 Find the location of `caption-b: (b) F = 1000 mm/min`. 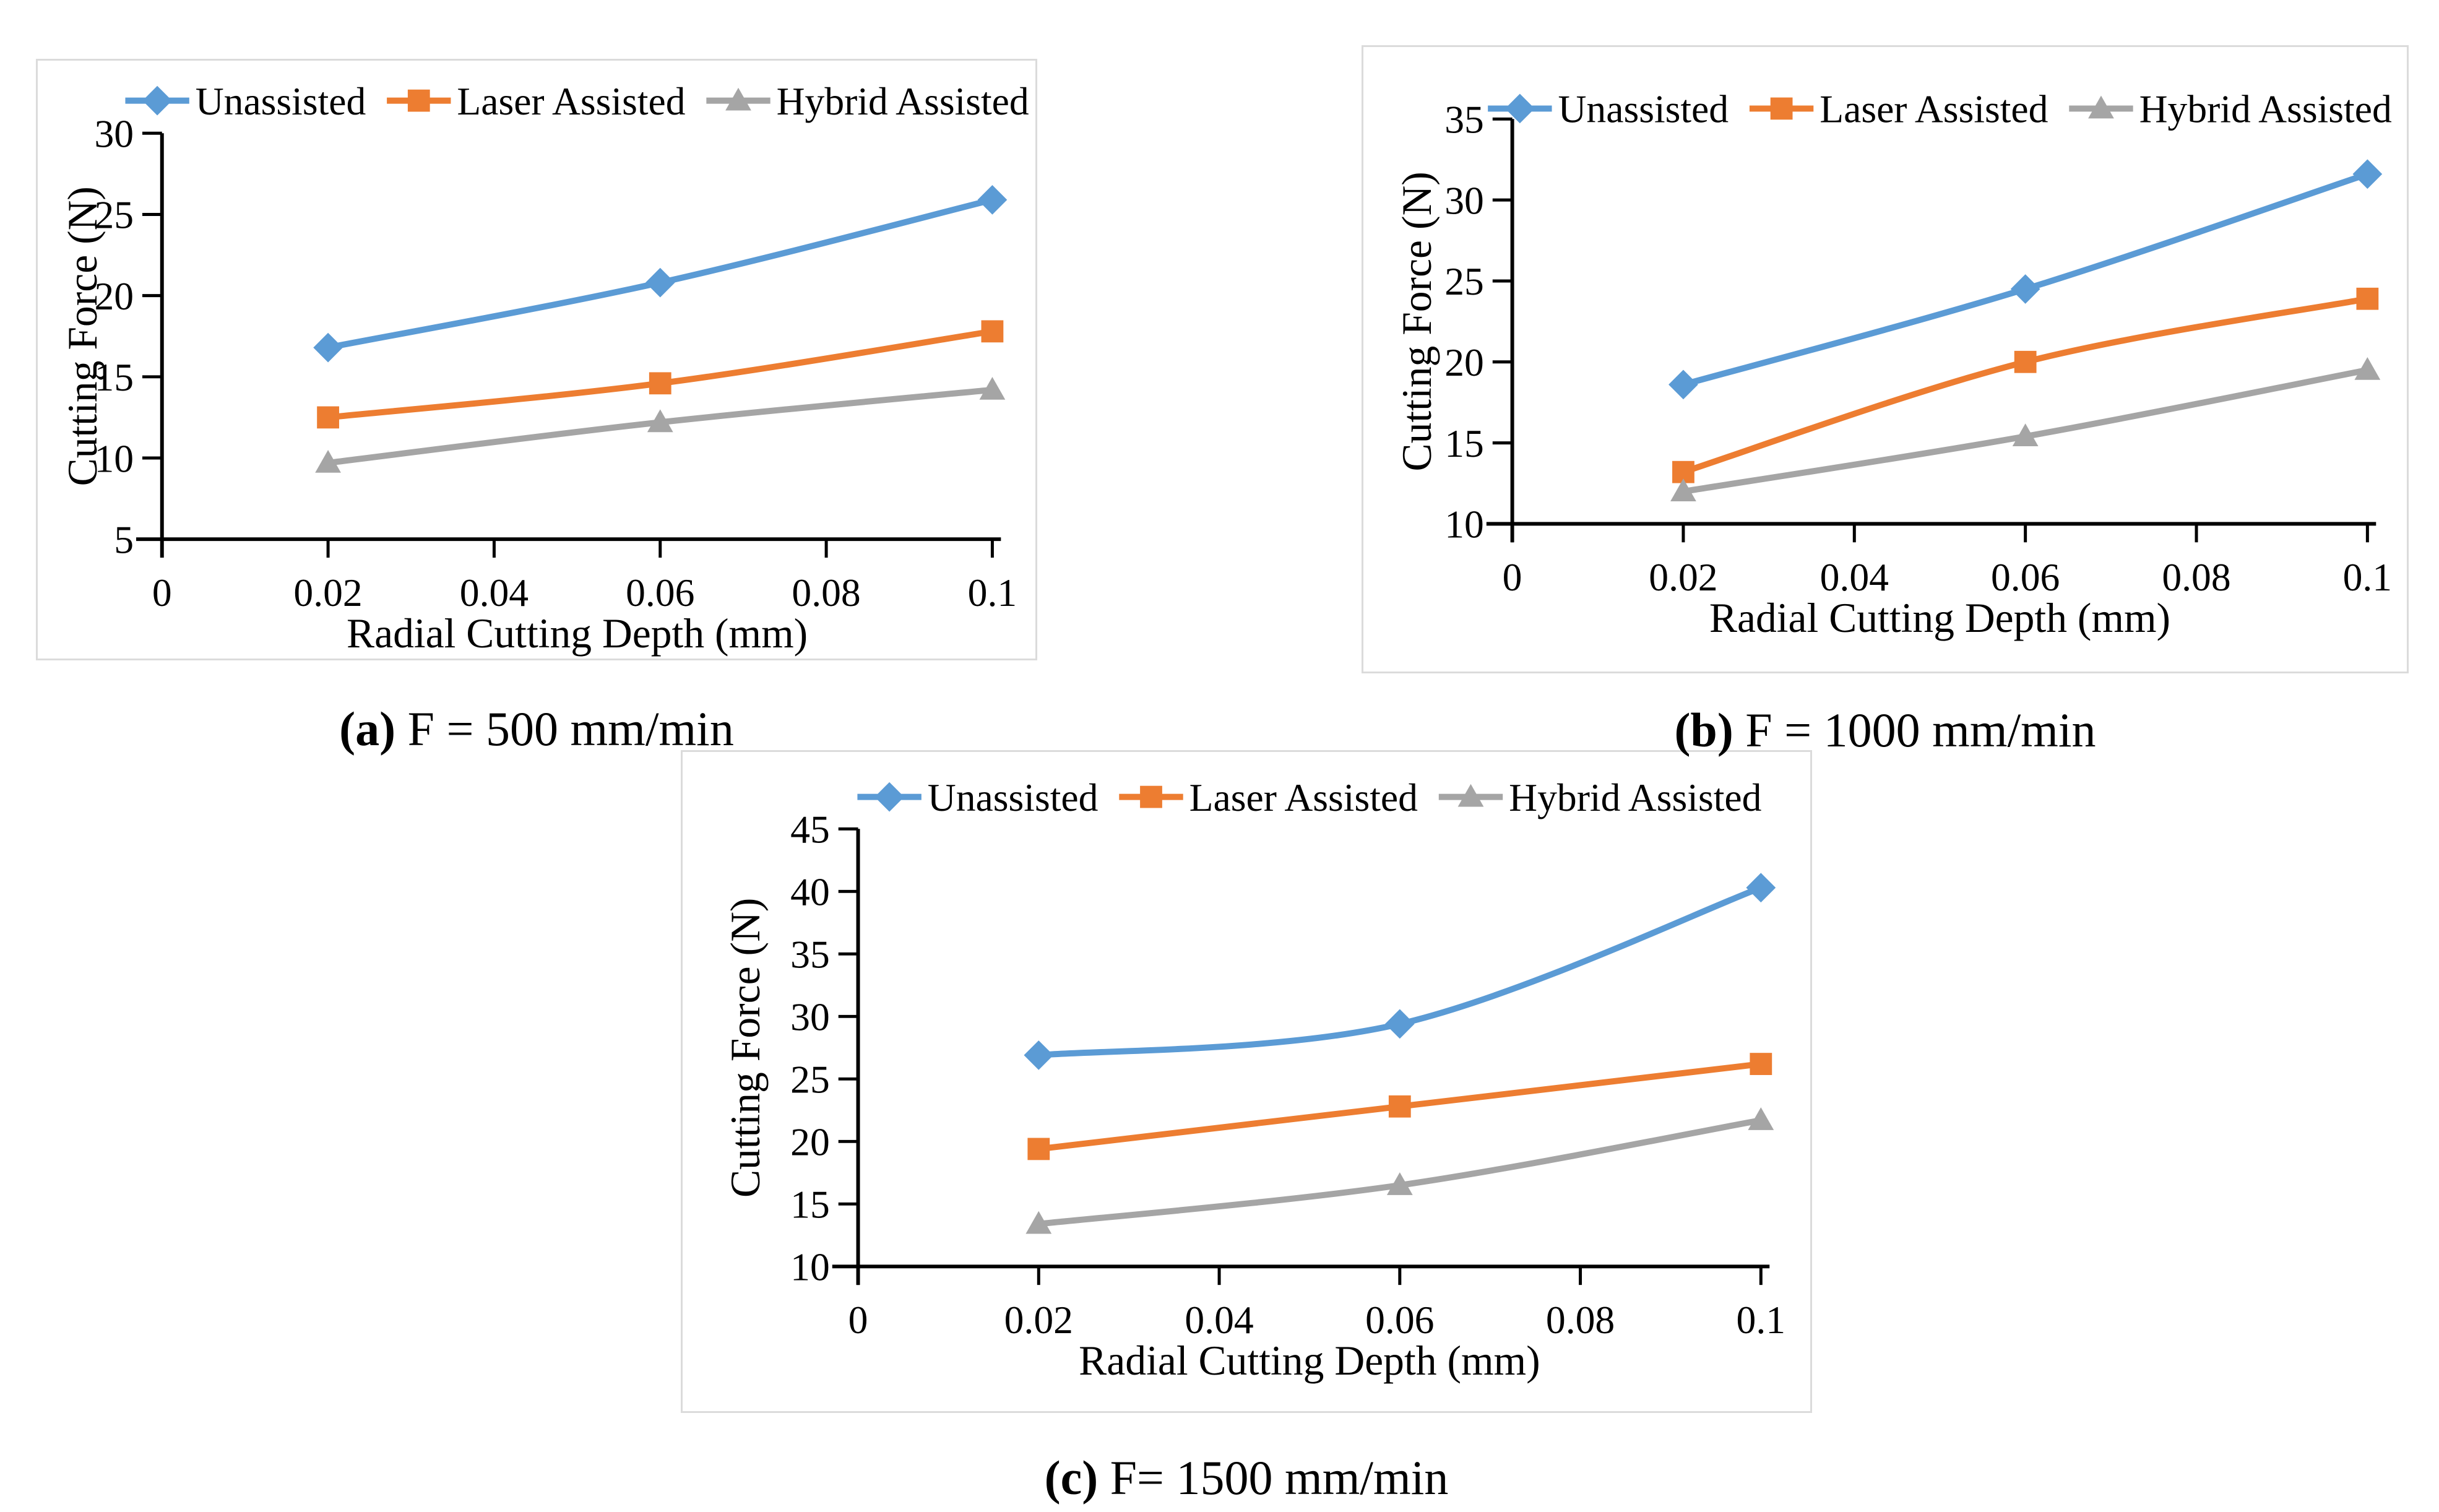

caption-b: (b) F = 1000 mm/min is located at coordinates (1885, 730).